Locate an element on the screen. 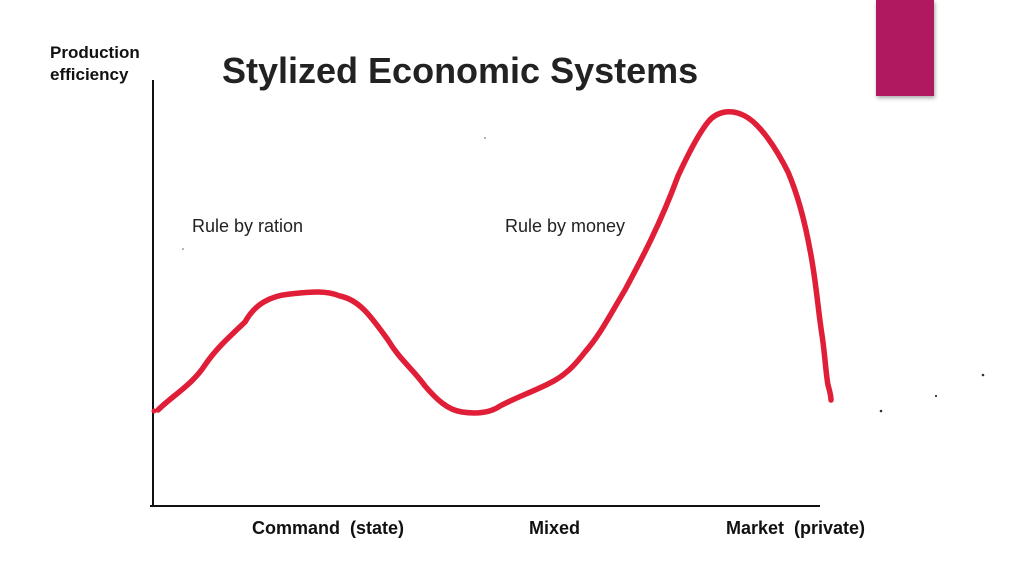 The height and width of the screenshot is (576, 1024). curve-start-dot is located at coordinates (154, 411).